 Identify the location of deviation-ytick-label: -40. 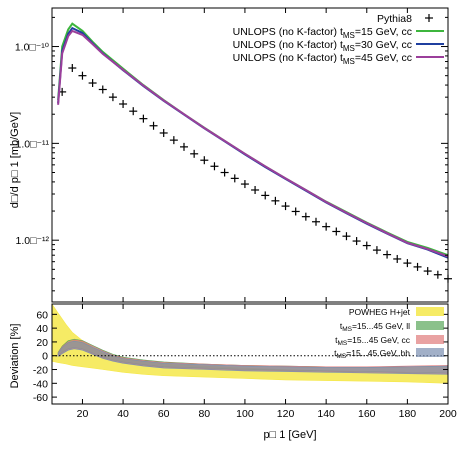
(40, 384).